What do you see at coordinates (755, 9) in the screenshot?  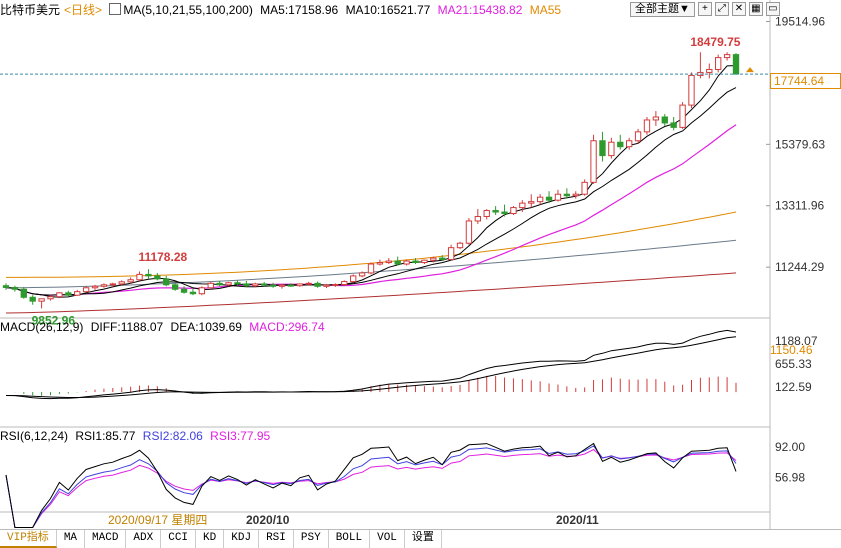 I see `grid-icon: ▦` at bounding box center [755, 9].